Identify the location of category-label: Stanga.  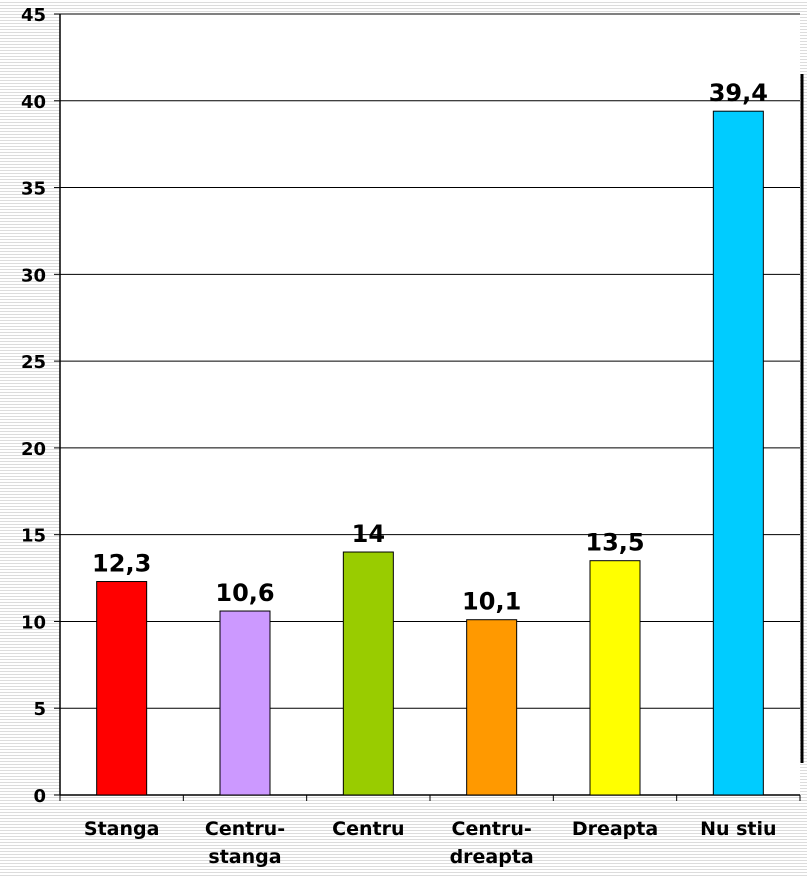
(122, 829).